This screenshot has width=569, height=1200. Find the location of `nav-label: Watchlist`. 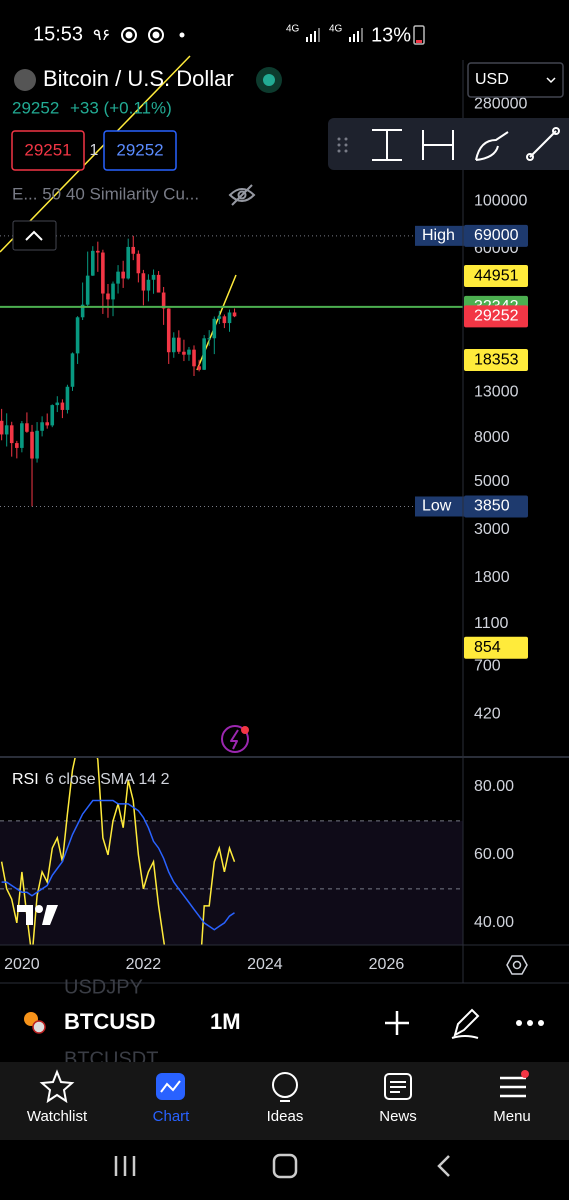

nav-label: Watchlist is located at coordinates (57, 1116).